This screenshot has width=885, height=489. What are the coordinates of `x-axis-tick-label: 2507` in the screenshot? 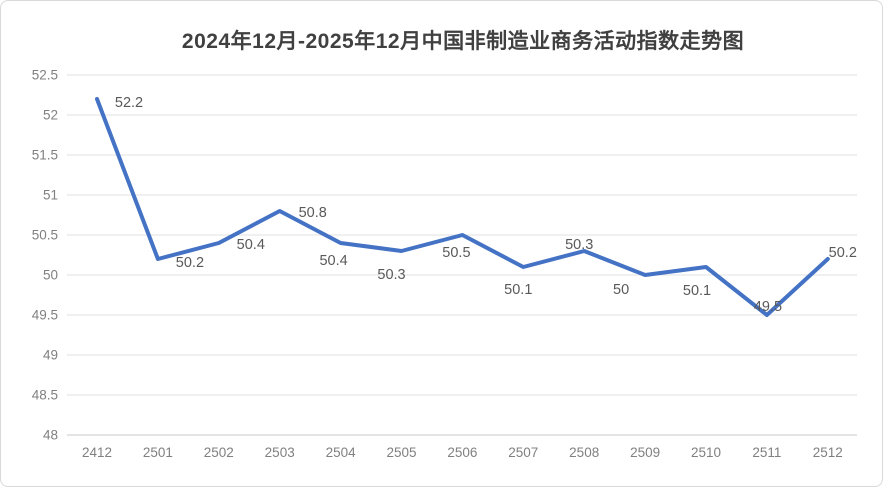 It's located at (523, 452).